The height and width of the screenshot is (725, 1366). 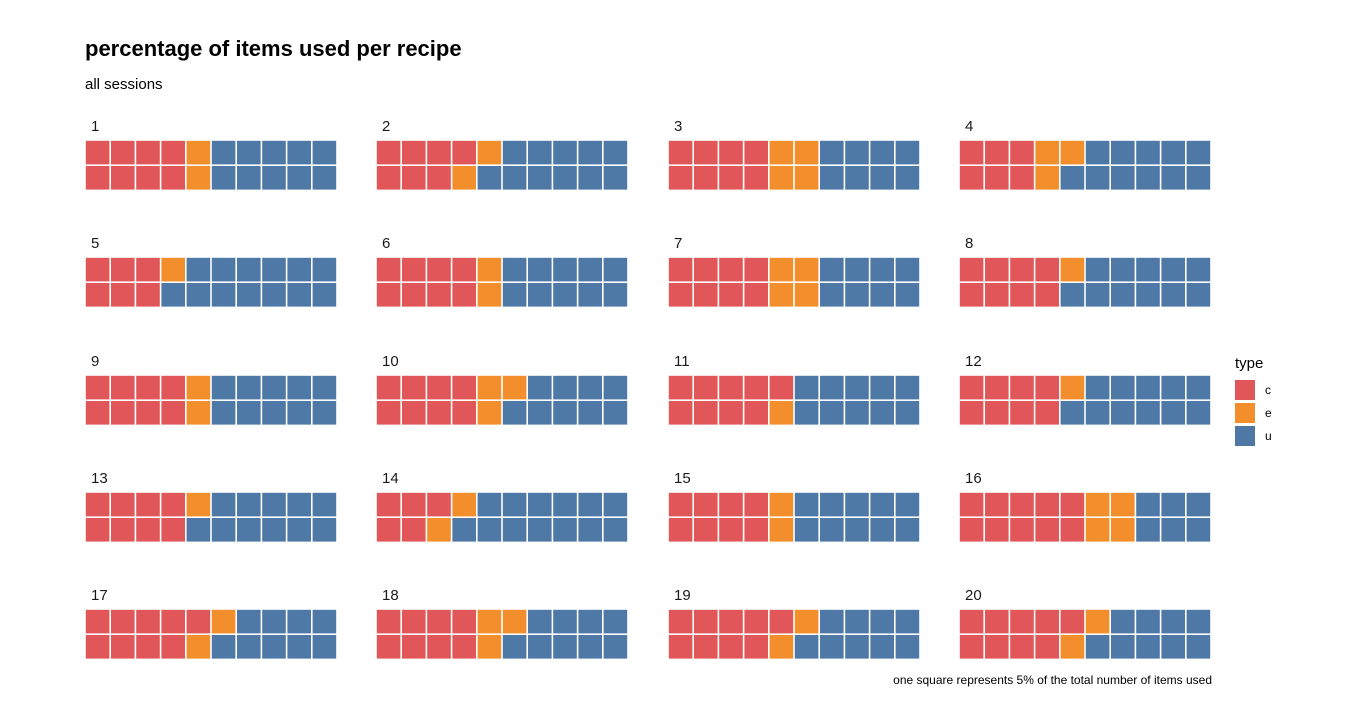 I want to click on waffle-panel-1: 1, so click(x=215, y=155).